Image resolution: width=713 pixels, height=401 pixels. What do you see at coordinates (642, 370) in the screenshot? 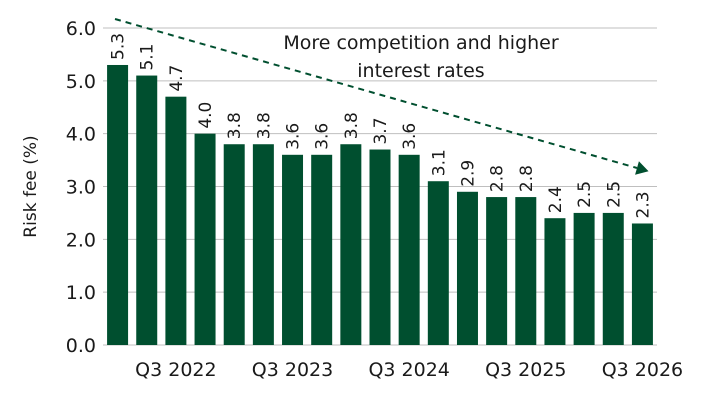
I see `x-tick-label: Q3 2026` at bounding box center [642, 370].